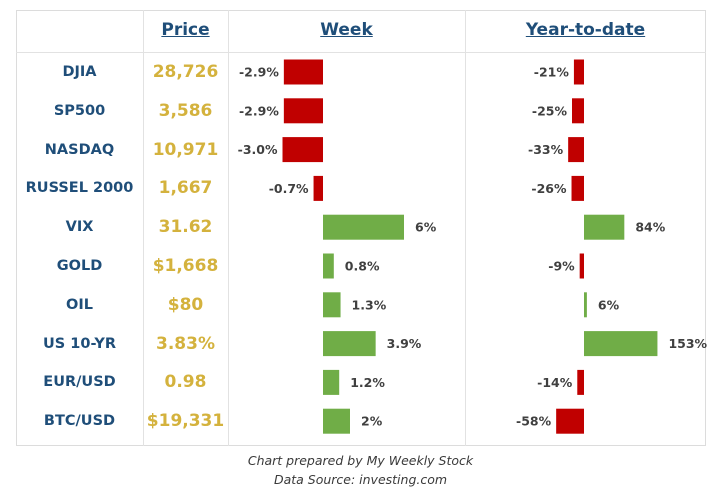  I want to click on week-value-label: 3.9%, so click(404, 343).